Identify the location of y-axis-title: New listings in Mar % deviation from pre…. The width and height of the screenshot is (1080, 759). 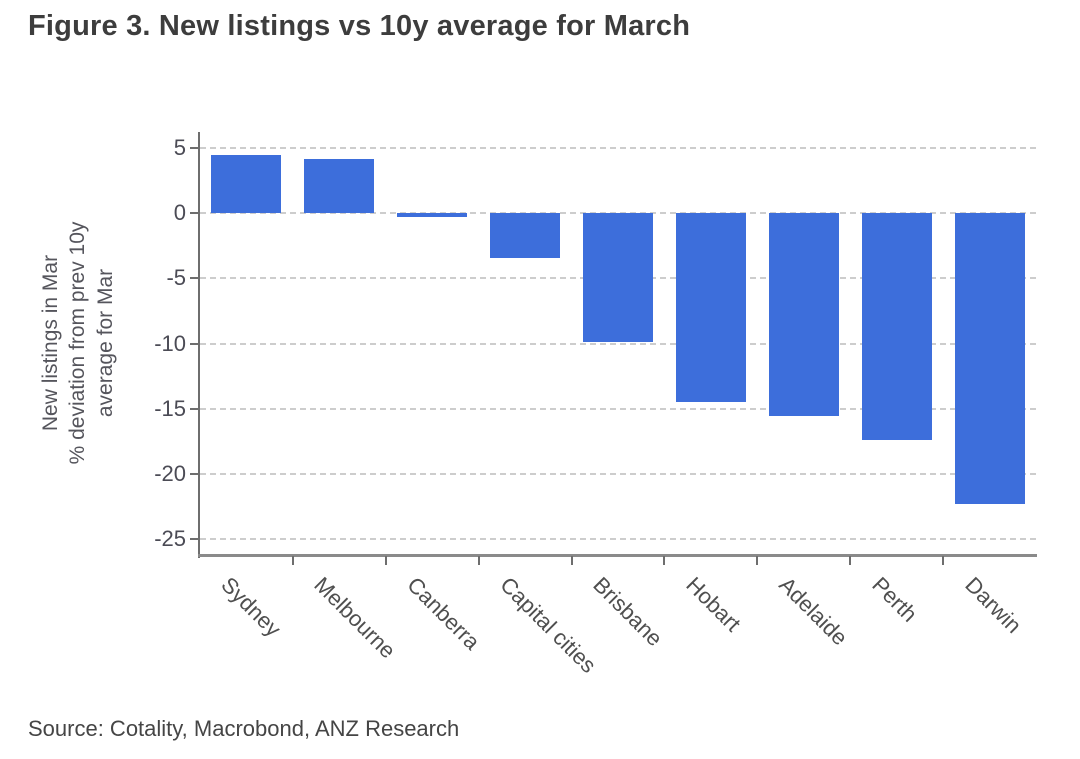
(78, 343).